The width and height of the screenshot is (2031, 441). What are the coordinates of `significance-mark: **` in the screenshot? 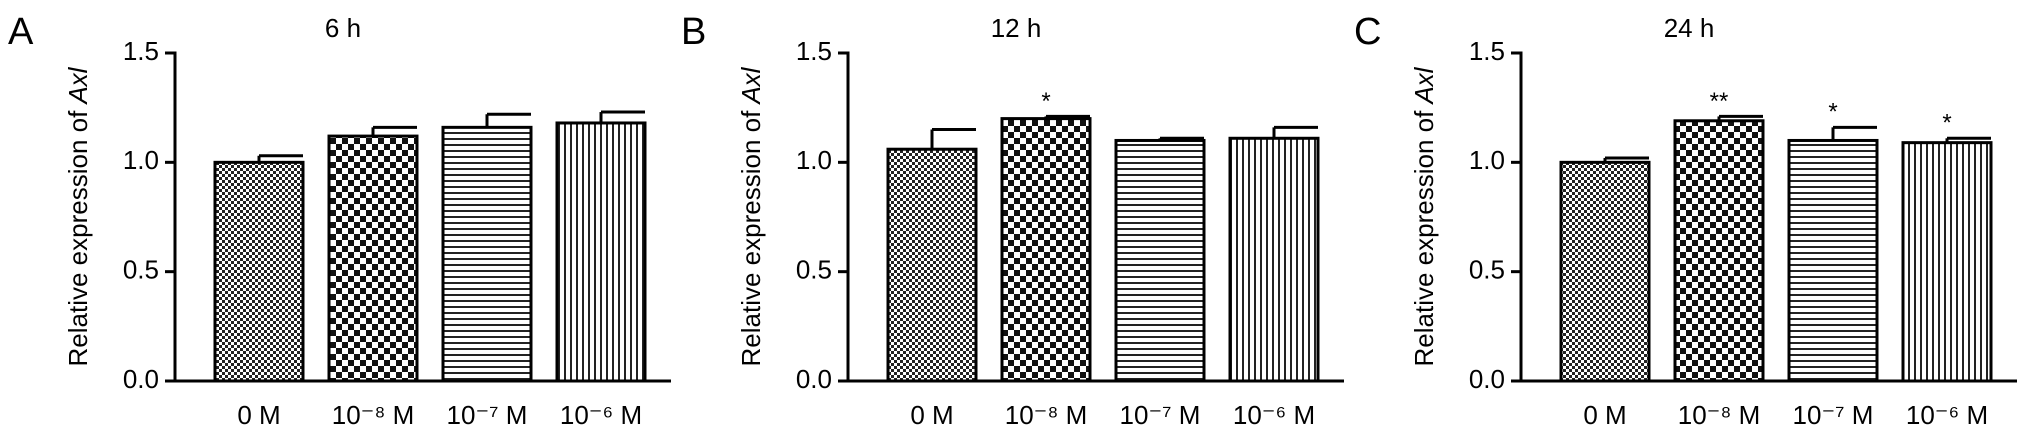 It's located at (1719, 101).